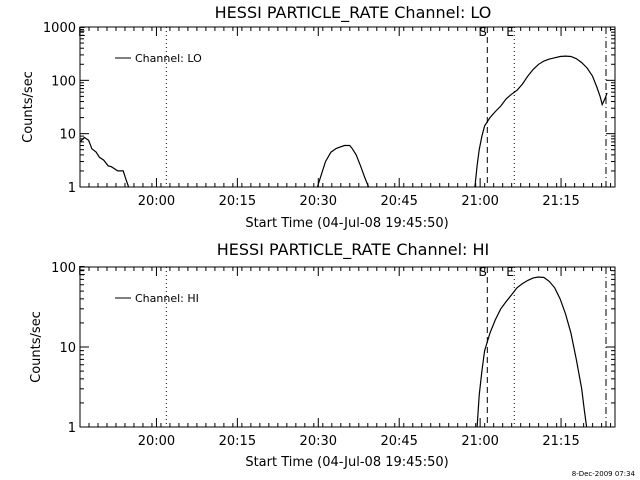  I want to click on legend-label: Channel: LO, so click(168, 58).